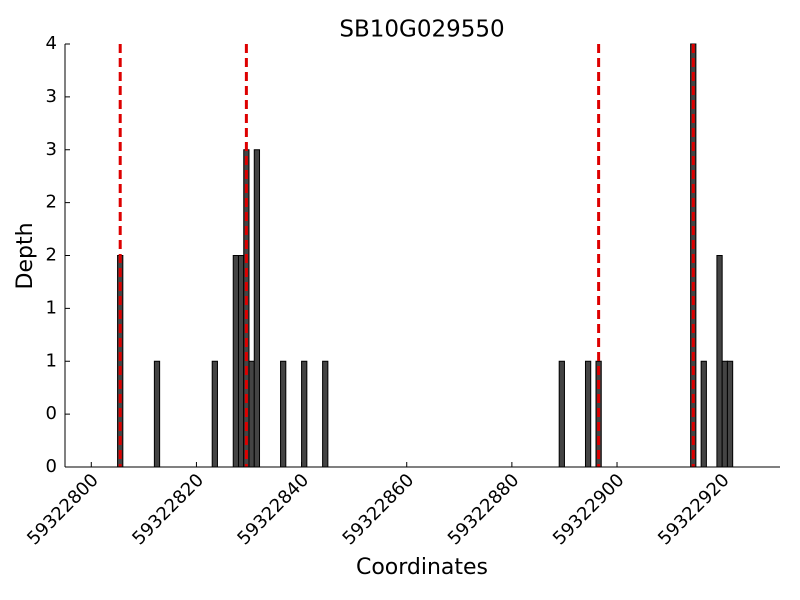 The width and height of the screenshot is (800, 600). Describe the element at coordinates (273, 510) in the screenshot. I see `x-tick-label: 59322840` at that location.